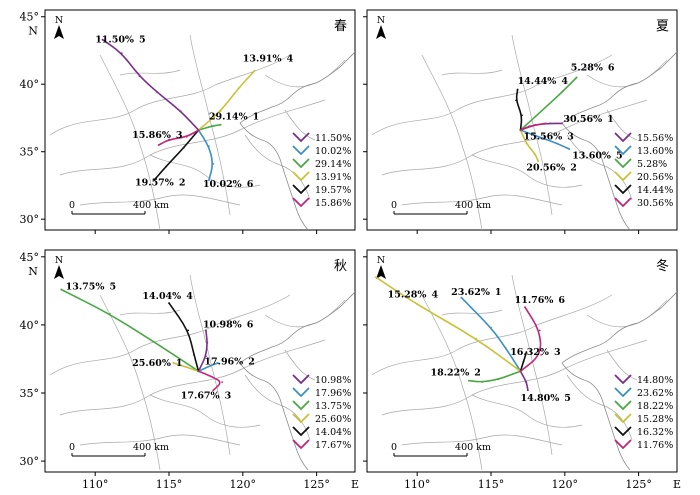 This screenshot has height=495, width=700. I want to click on legend-label: 15.56%, so click(655, 138).